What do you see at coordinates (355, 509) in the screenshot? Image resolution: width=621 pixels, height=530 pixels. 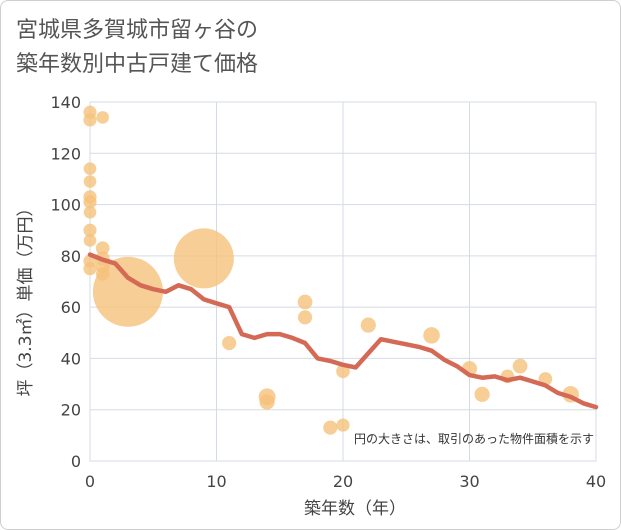 I see `x-axis-label: 築年数（年）` at bounding box center [355, 509].